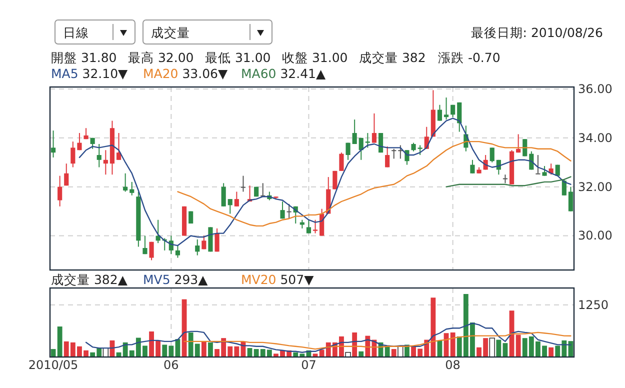  Describe the element at coordinates (595, 89) in the screenshot. I see `y-tick-label: 36.00` at that location.